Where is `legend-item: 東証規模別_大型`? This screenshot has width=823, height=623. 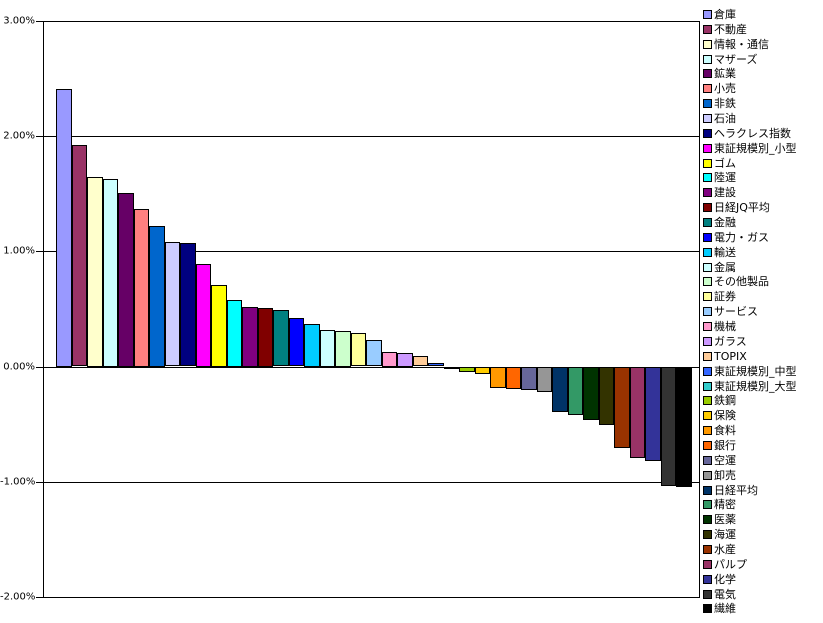 legend-item: 東証規模別_大型 is located at coordinates (750, 386).